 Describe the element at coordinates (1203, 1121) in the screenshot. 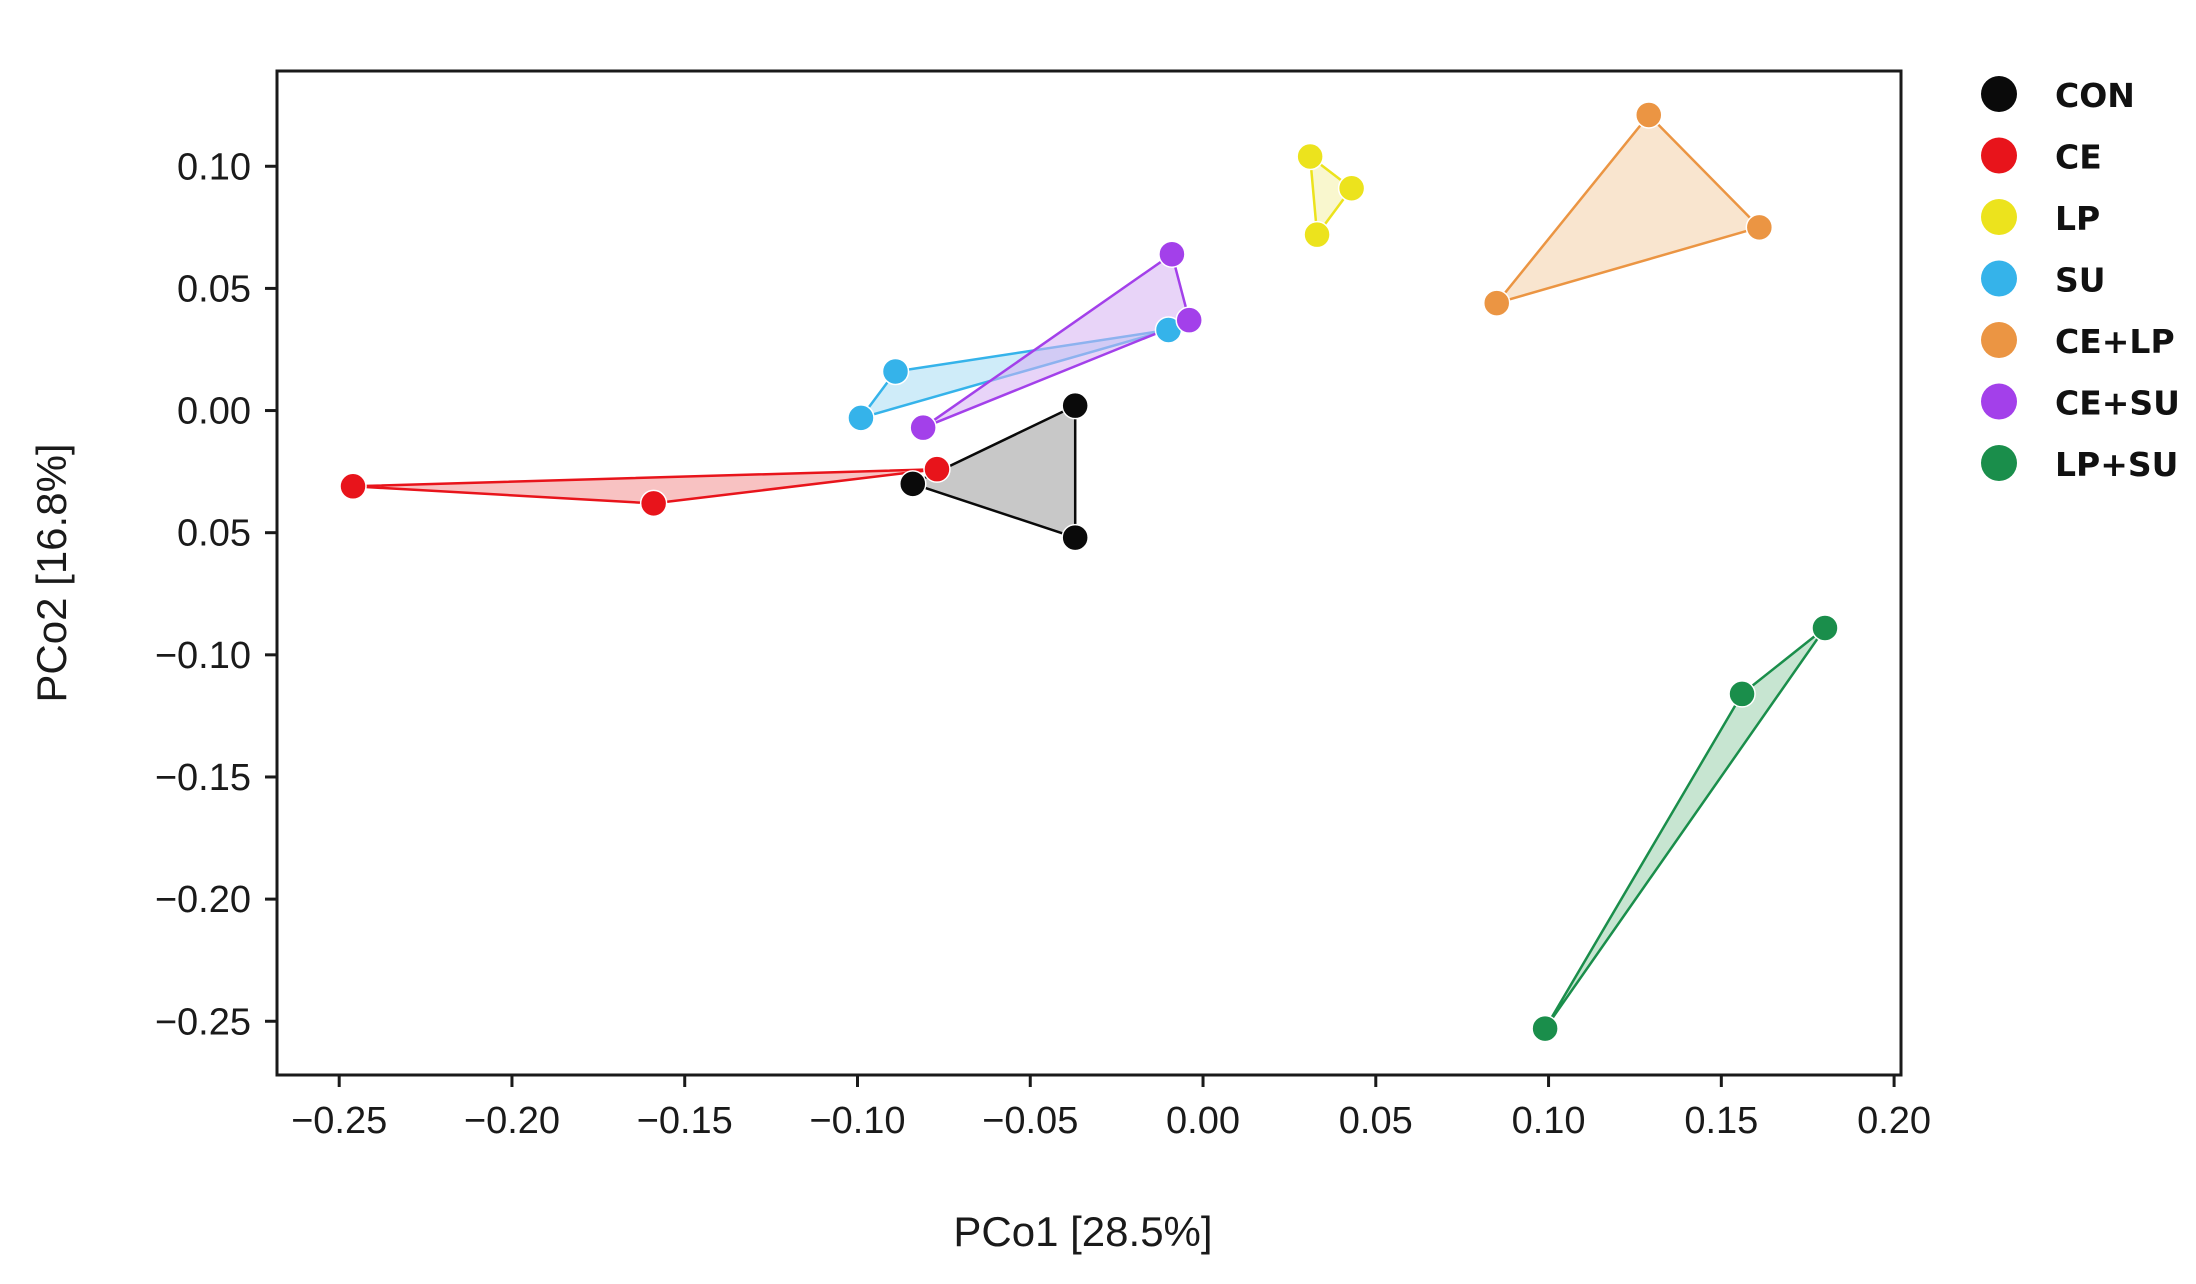

I see `x-tick-label: 0.00` at that location.